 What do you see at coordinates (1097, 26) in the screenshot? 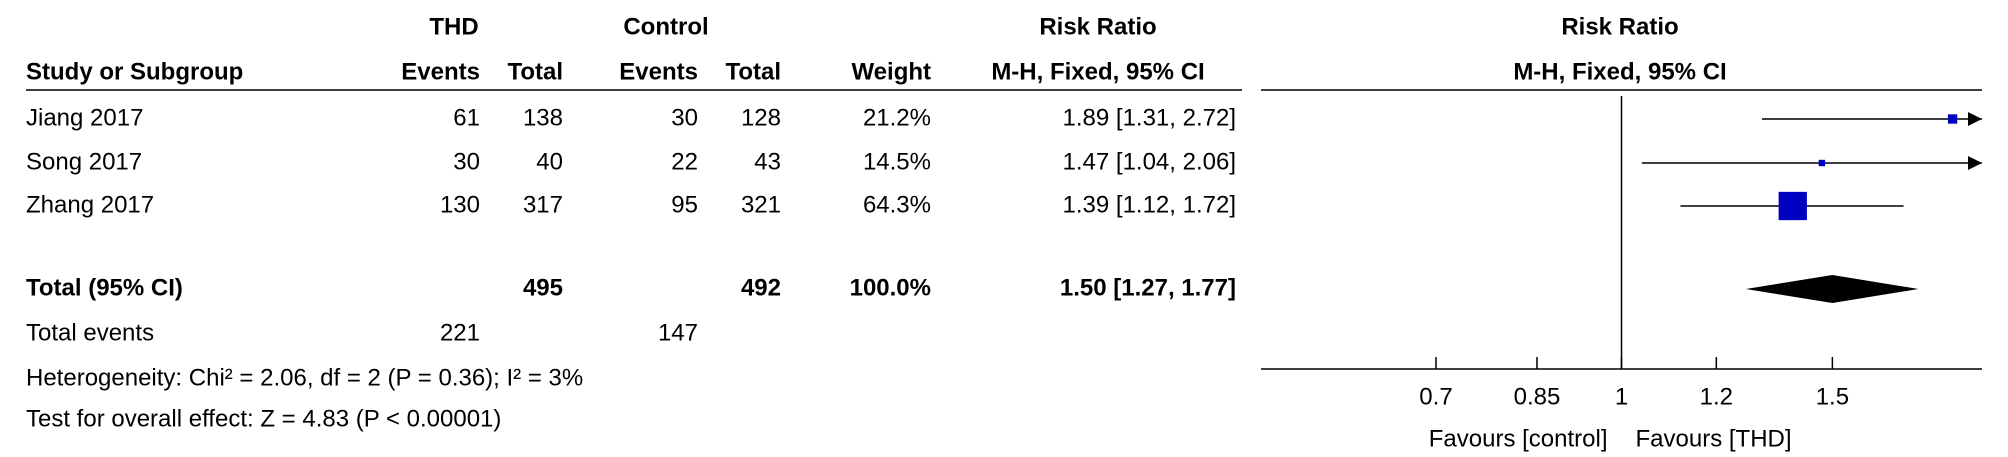
I see `group-header: Risk Ratio` at bounding box center [1097, 26].